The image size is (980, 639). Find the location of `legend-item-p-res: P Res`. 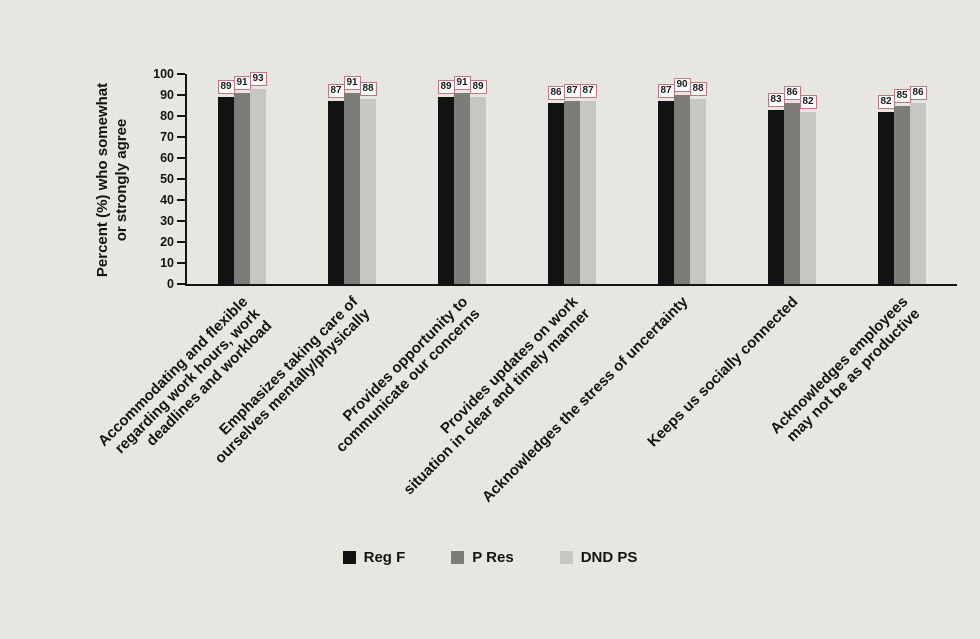

legend-item-p-res: P Res is located at coordinates (482, 557).